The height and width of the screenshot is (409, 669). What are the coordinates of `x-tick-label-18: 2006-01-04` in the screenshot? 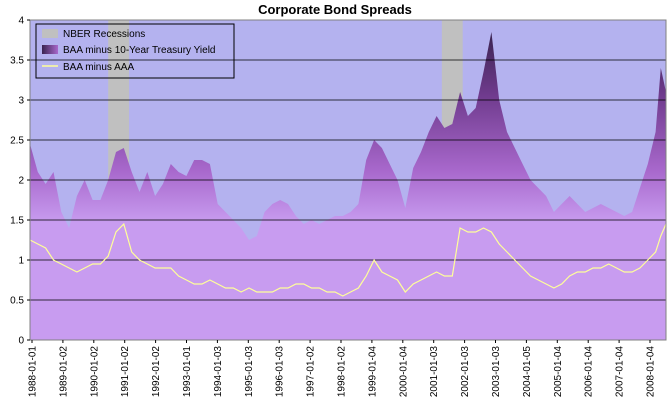 It's located at (589, 372).